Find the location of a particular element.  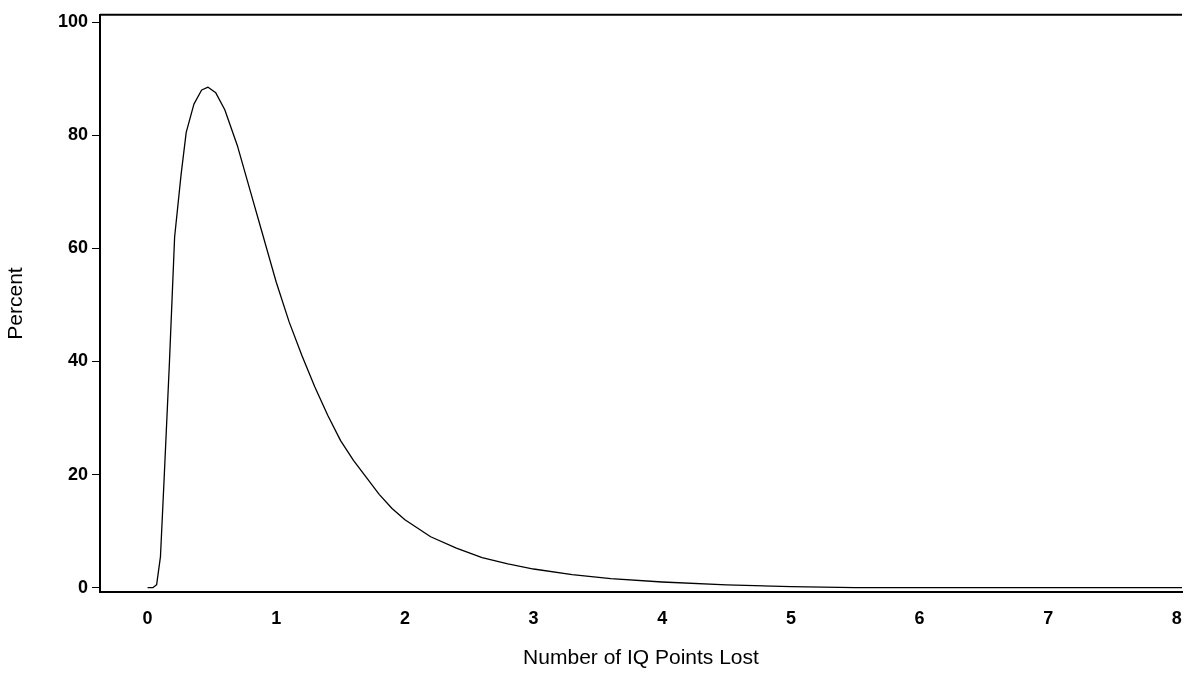

y-tick-label: 80 is located at coordinates (77, 134).